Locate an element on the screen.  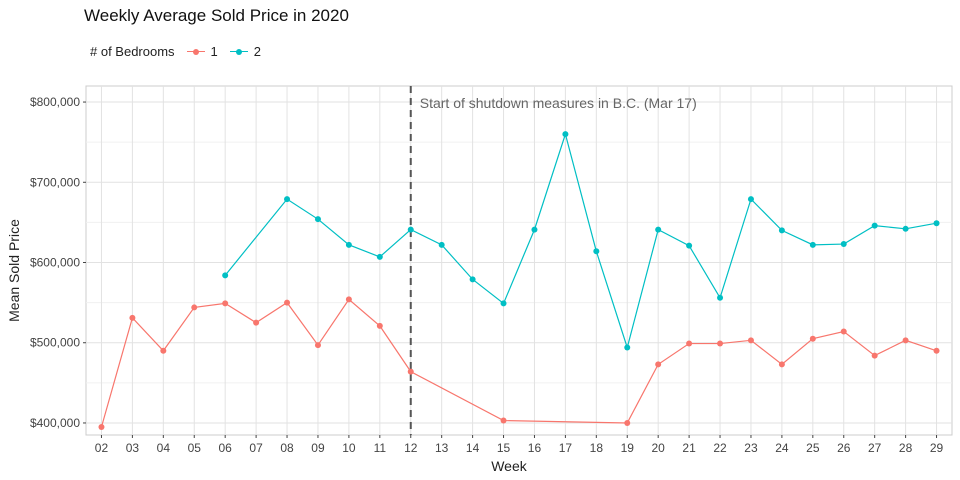
x-tick-label: 03 is located at coordinates (133, 448).